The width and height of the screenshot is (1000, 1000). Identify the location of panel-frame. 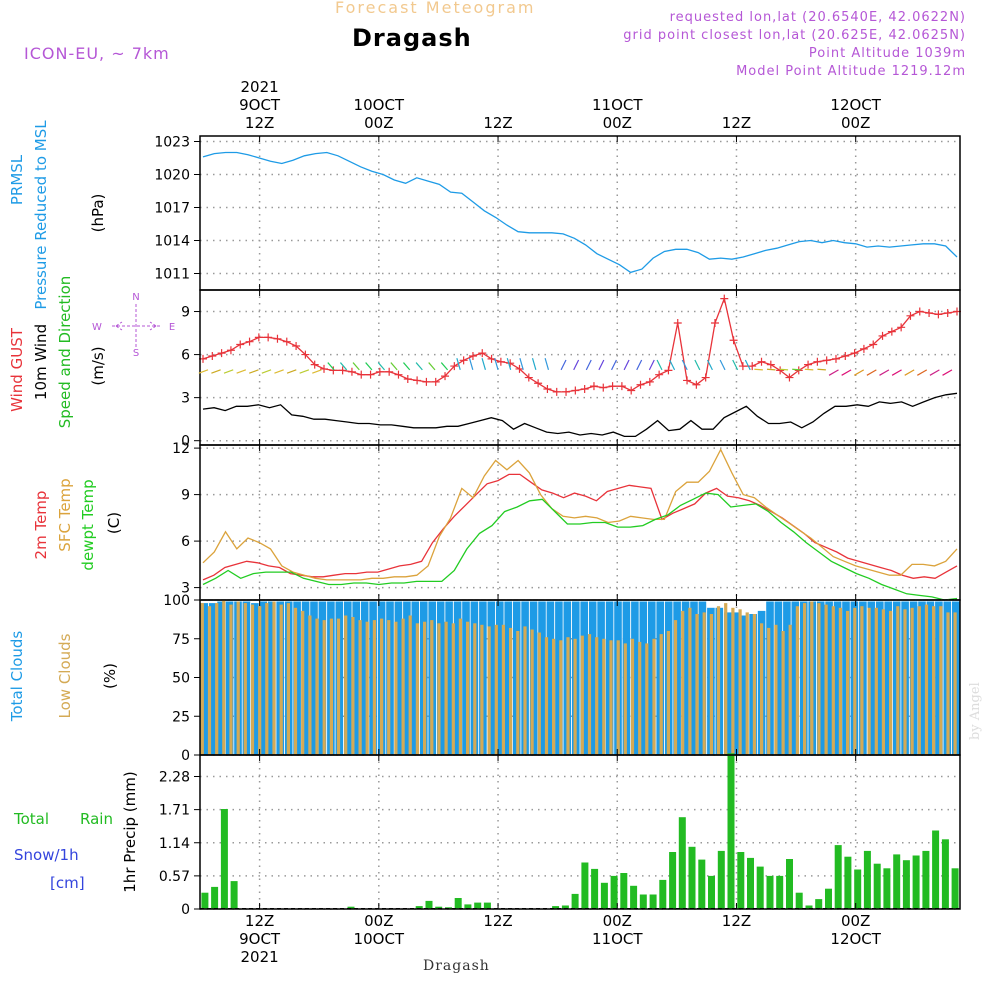
(580, 213).